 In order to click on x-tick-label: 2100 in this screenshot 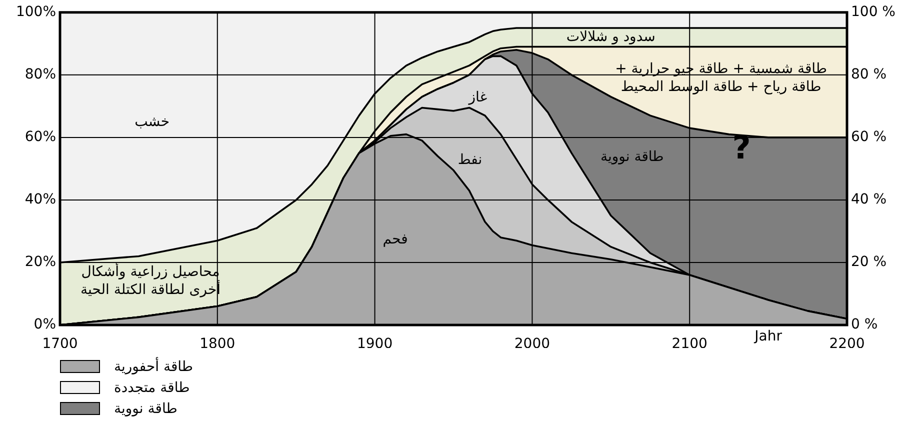, I will do `click(690, 344)`.